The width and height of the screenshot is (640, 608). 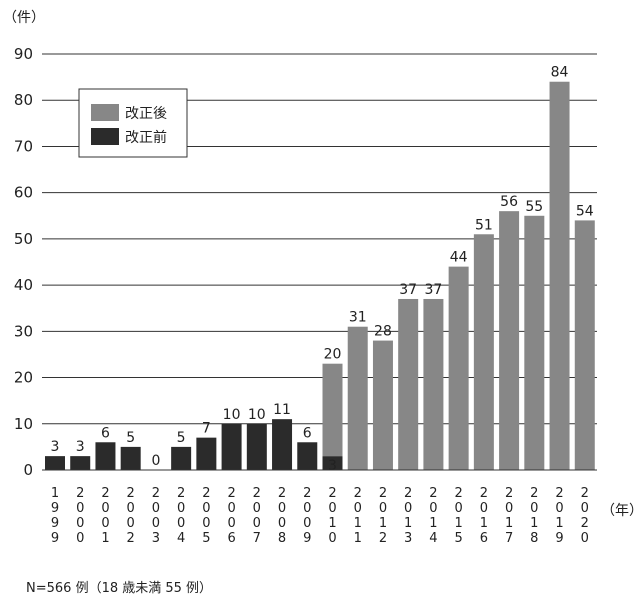 I want to click on bar-before-2001, so click(x=105, y=456).